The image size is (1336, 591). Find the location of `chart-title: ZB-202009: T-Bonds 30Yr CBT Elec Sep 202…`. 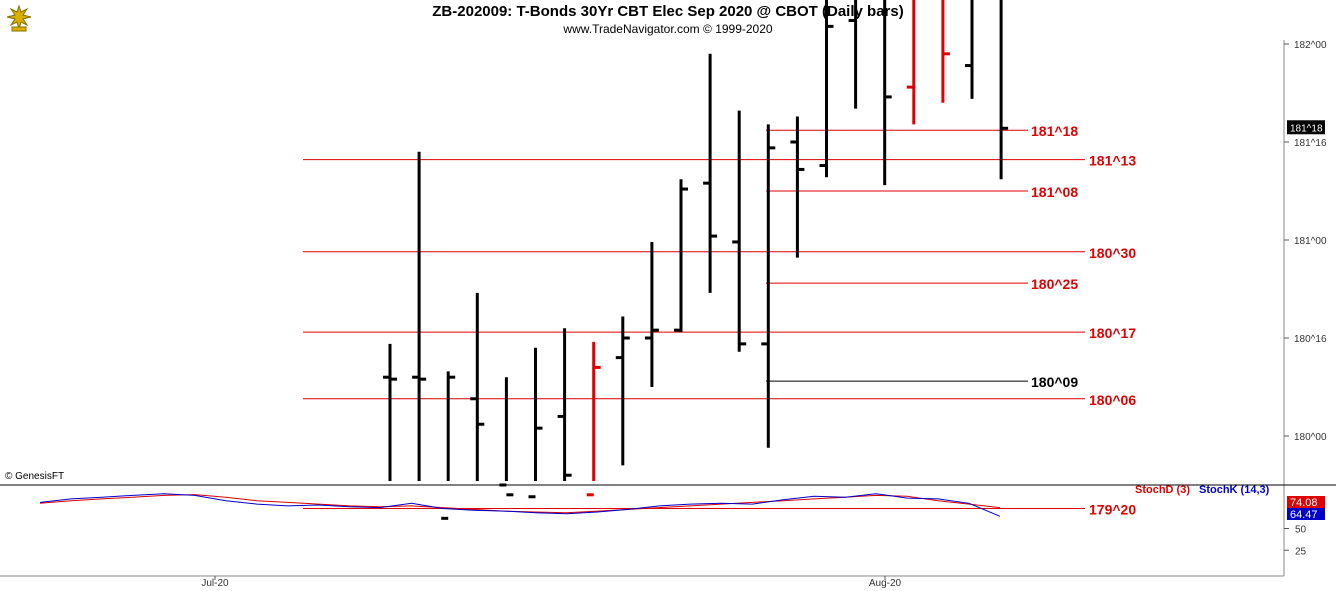

chart-title: ZB-202009: T-Bonds 30Yr CBT Elec Sep 202… is located at coordinates (668, 11).